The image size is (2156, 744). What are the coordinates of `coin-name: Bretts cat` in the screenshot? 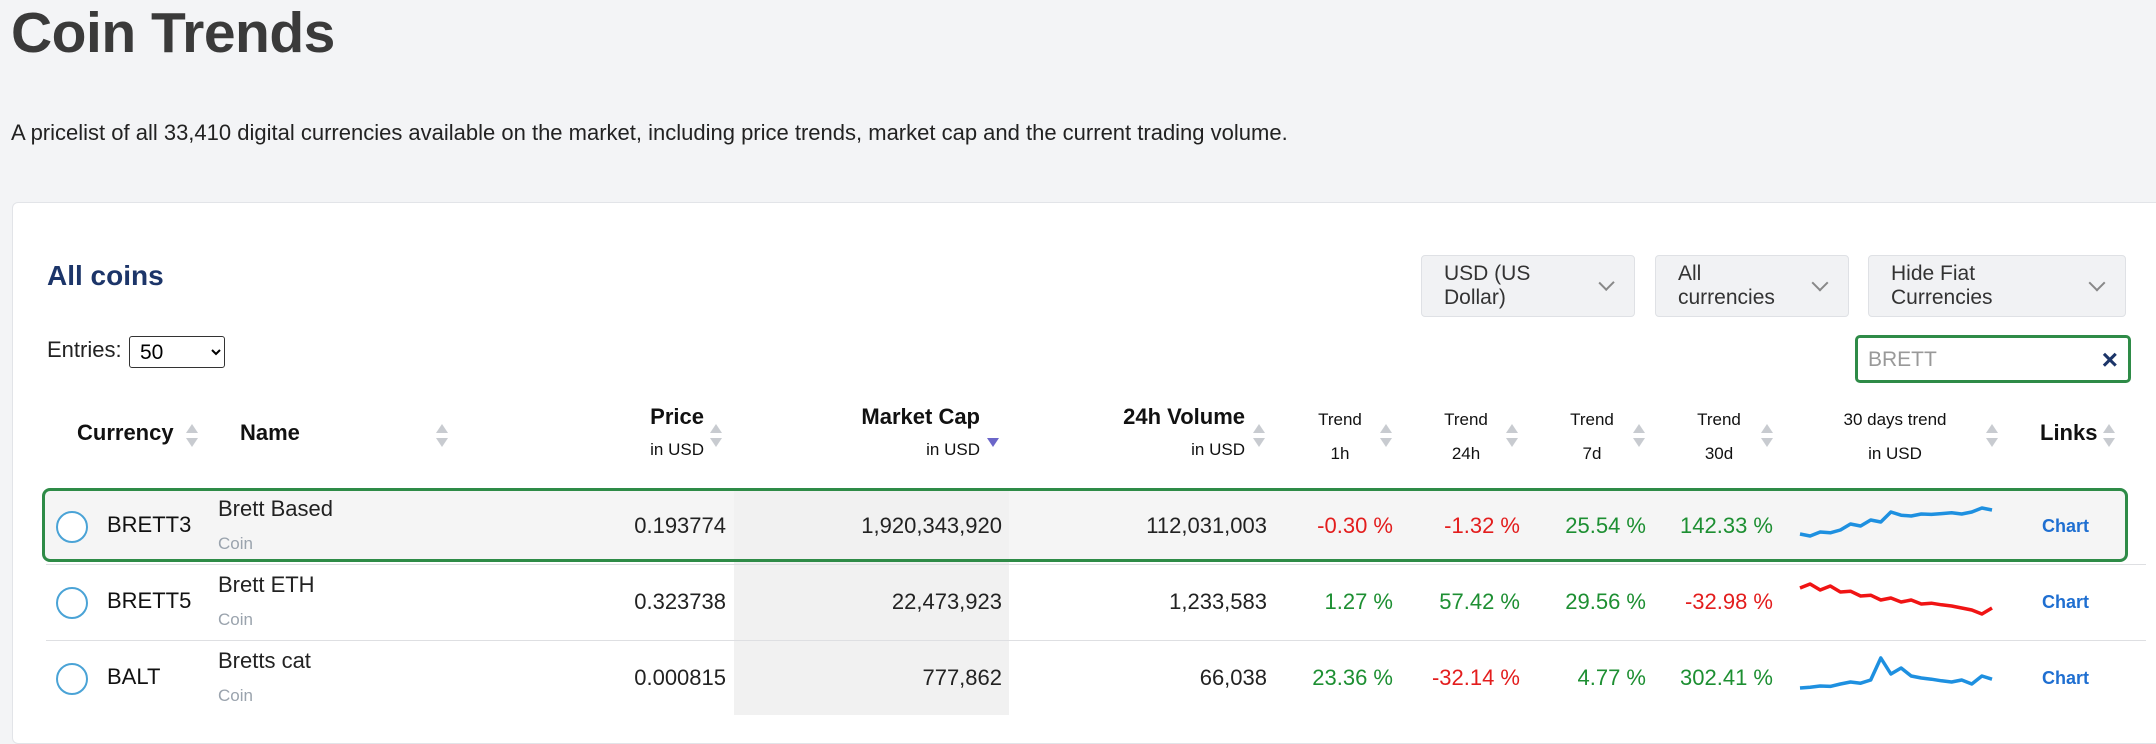 It's located at (264, 660).